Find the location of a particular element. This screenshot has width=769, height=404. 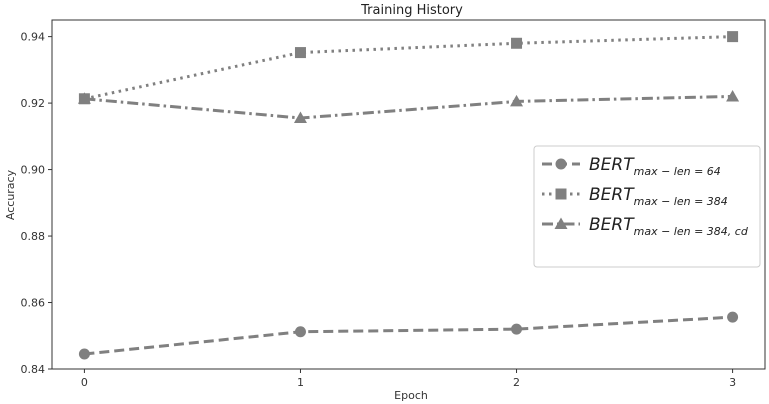

x-axis-ticks: 0 1 2 3 is located at coordinates (408, 379).